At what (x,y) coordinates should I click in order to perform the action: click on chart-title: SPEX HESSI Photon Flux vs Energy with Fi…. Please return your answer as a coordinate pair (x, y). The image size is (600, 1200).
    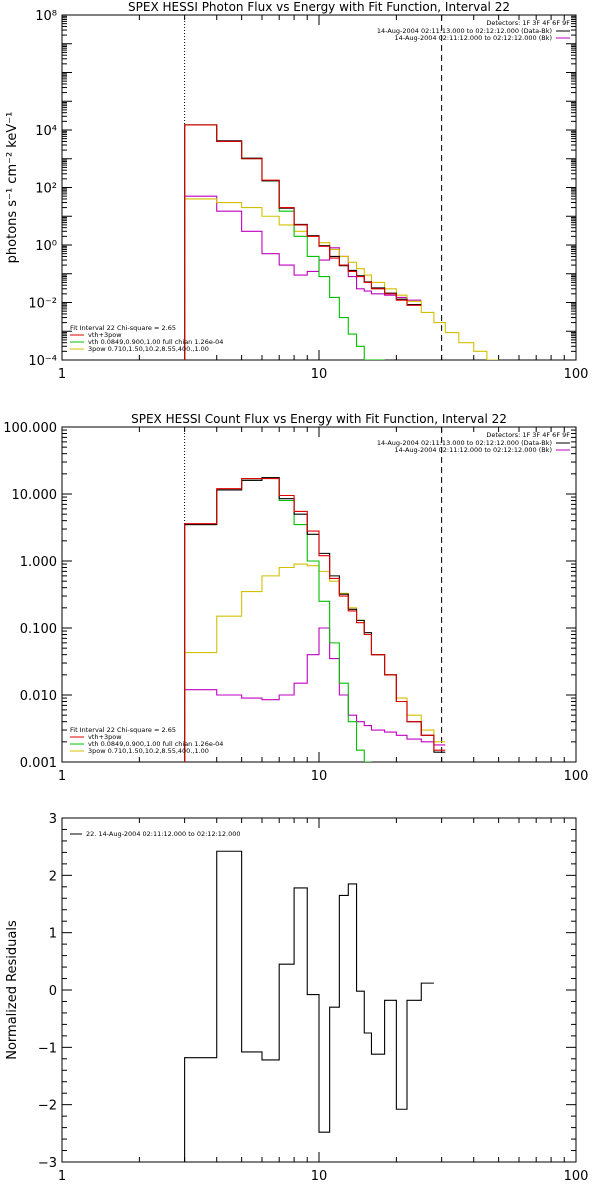
    Looking at the image, I should click on (319, 7).